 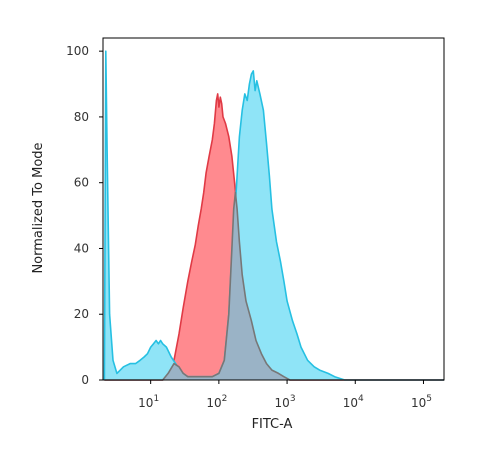 What do you see at coordinates (353, 402) in the screenshot?
I see `x-tick-label: 10⁴` at bounding box center [353, 402].